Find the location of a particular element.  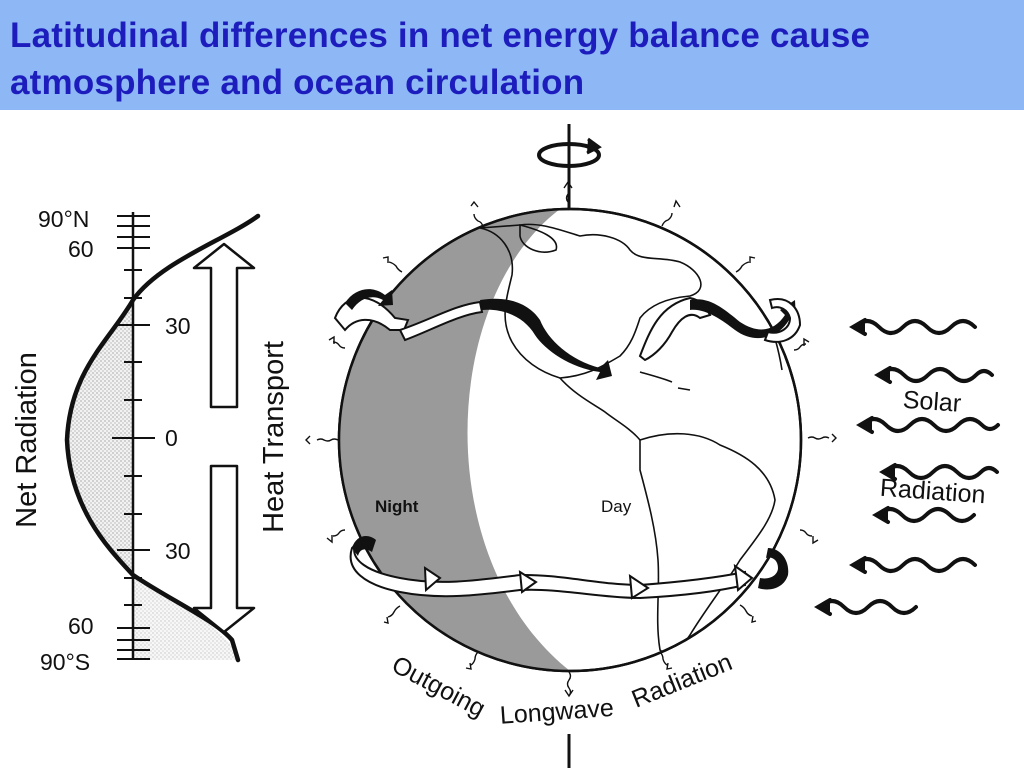

north-america-outline is located at coordinates (590, 301).